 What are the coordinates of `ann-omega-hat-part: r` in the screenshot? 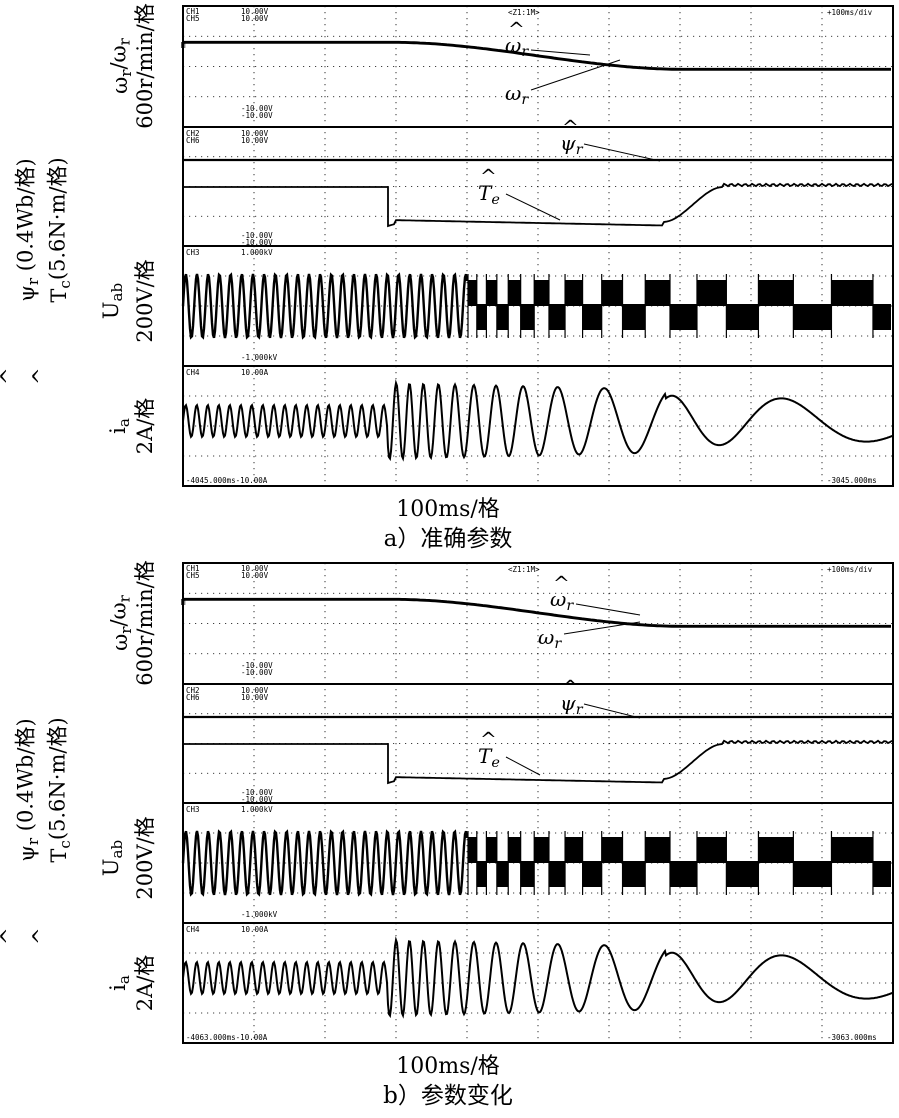 It's located at (525, 52).